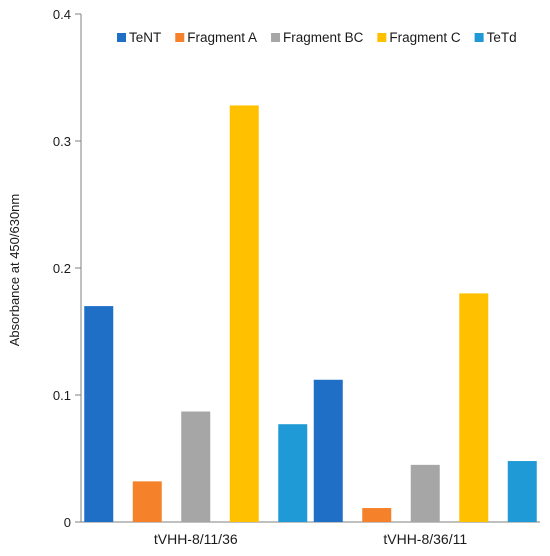 The width and height of the screenshot is (550, 556). I want to click on legend: TeNT Fragment A Fragment BC Fragment C TeTd, so click(317, 37).